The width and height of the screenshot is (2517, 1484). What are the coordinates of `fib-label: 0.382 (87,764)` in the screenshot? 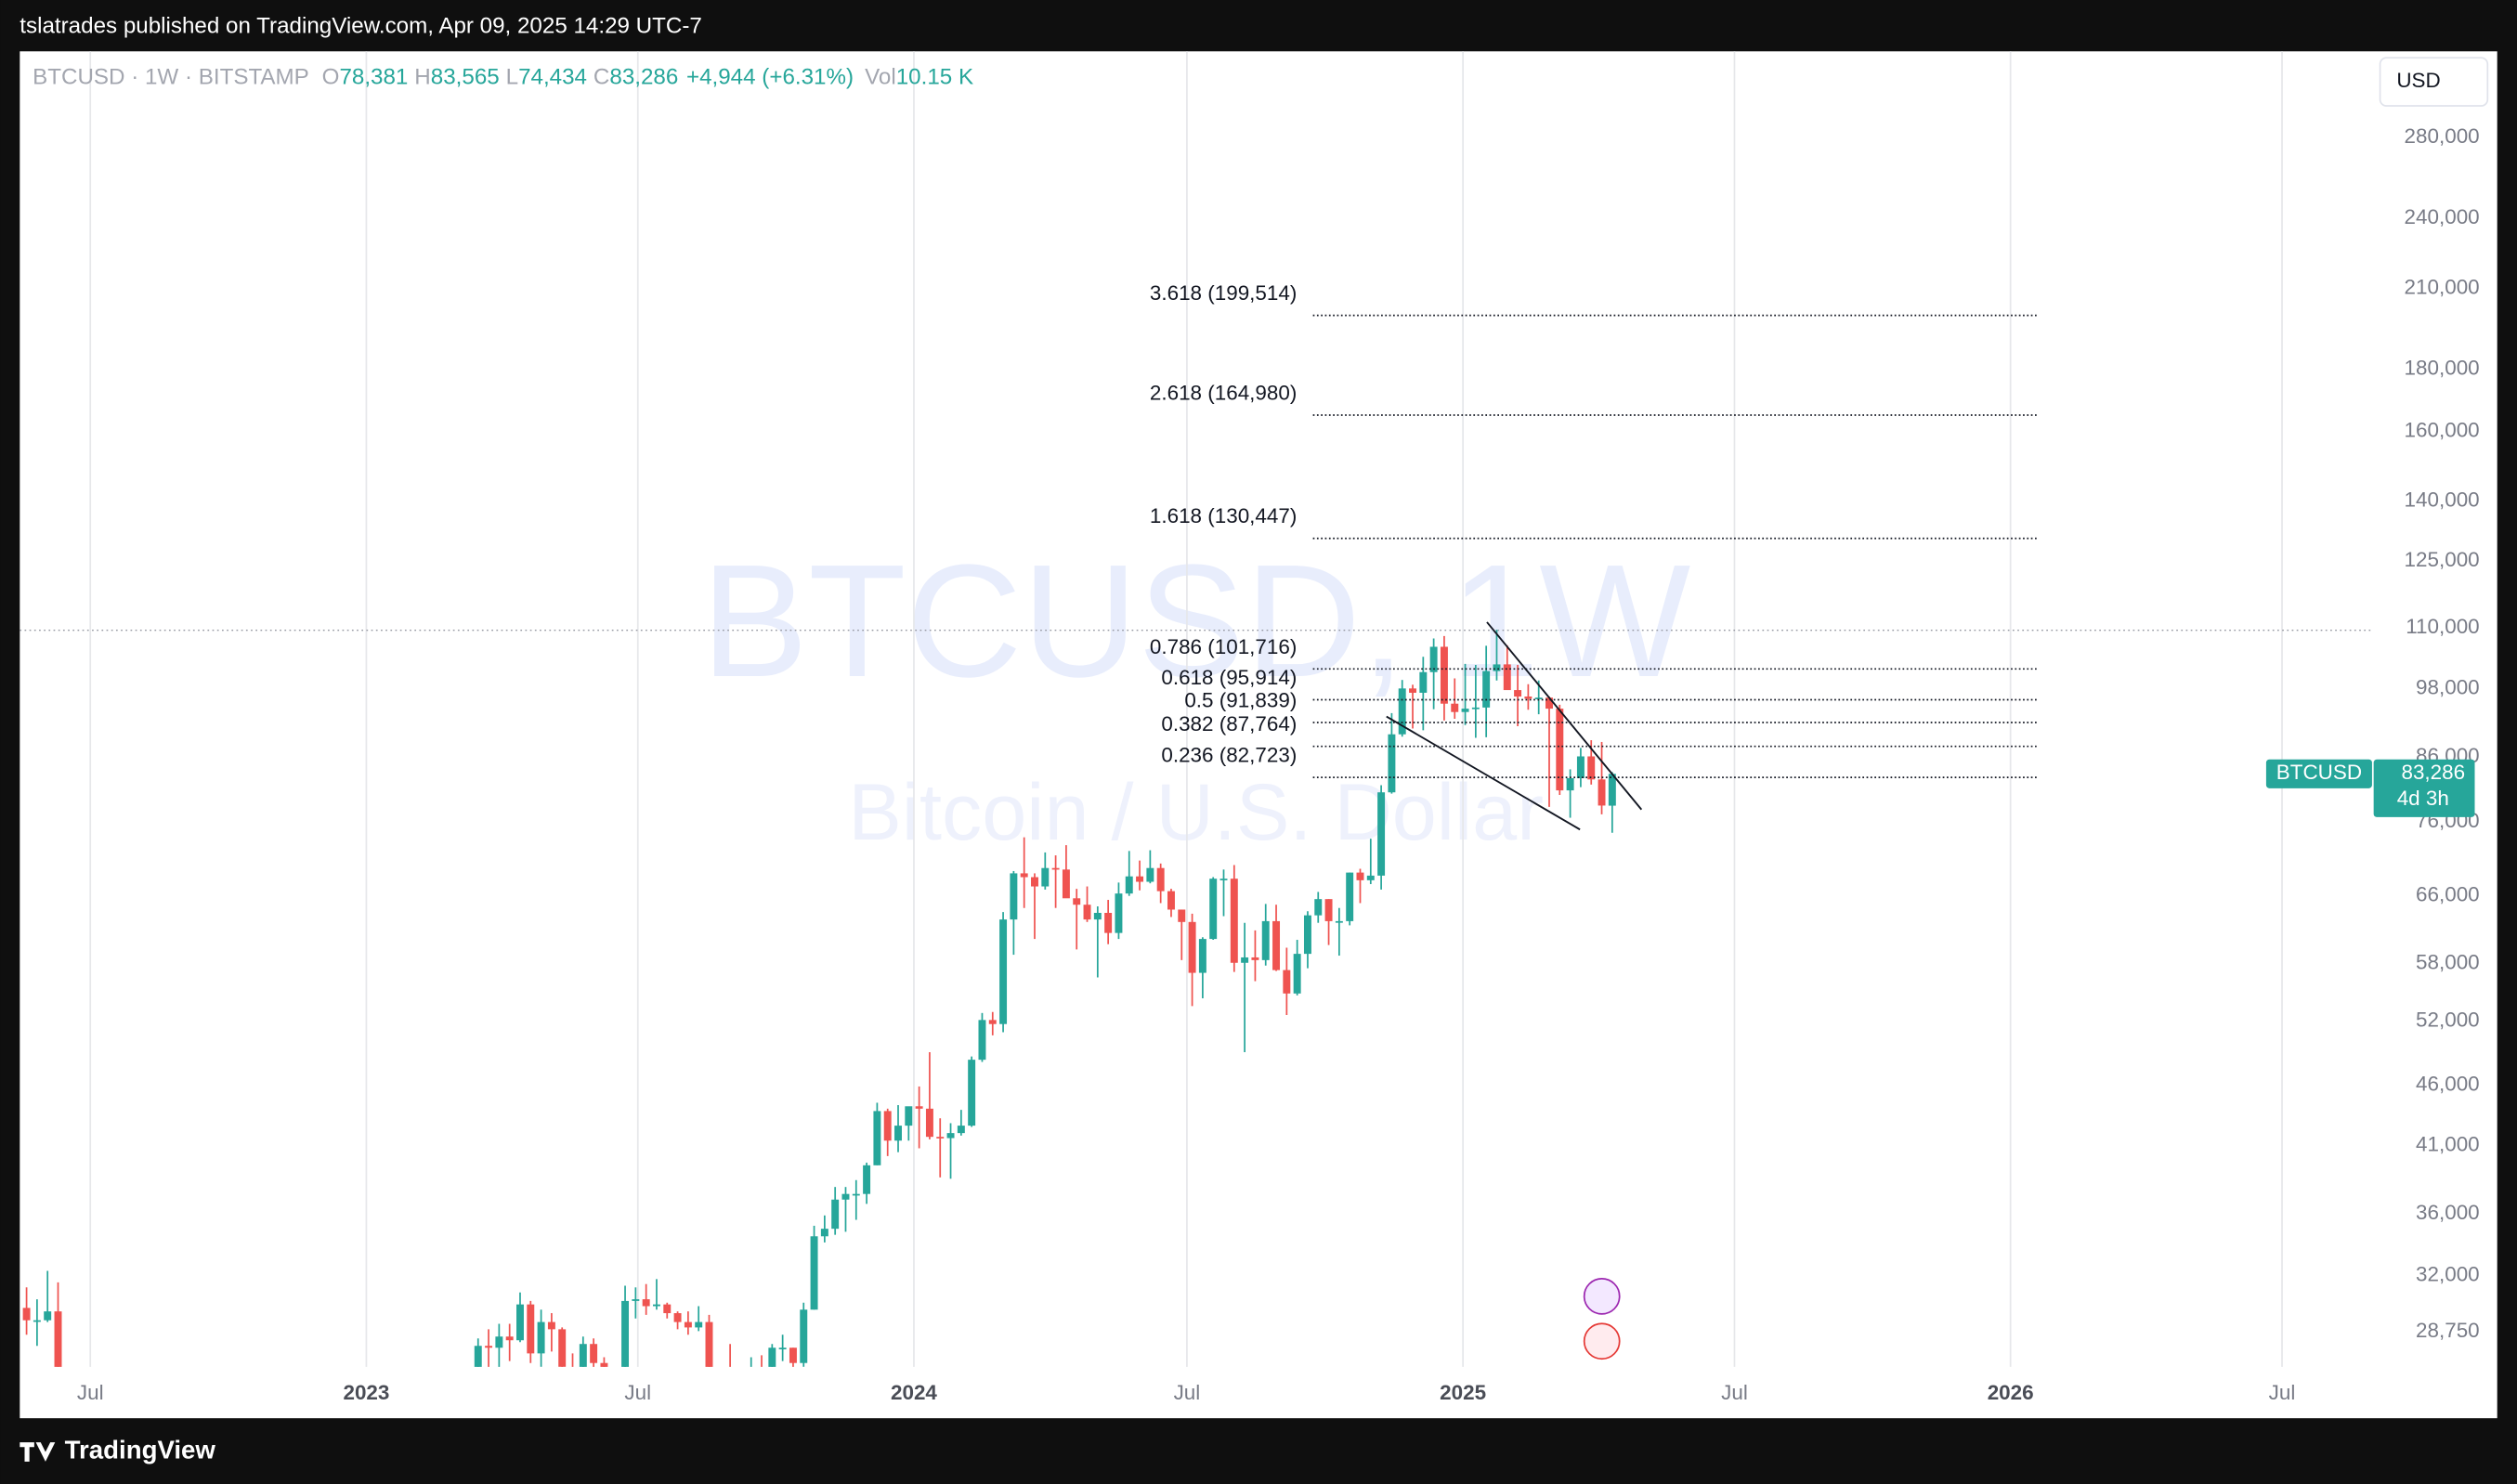 It's located at (1229, 723).